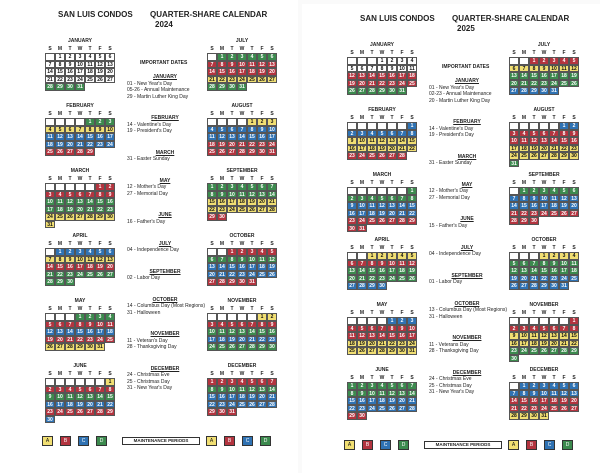 The width and height of the screenshot is (600, 473). What do you see at coordinates (242, 106) in the screenshot?
I see `month-name: AUGUST` at bounding box center [242, 106].